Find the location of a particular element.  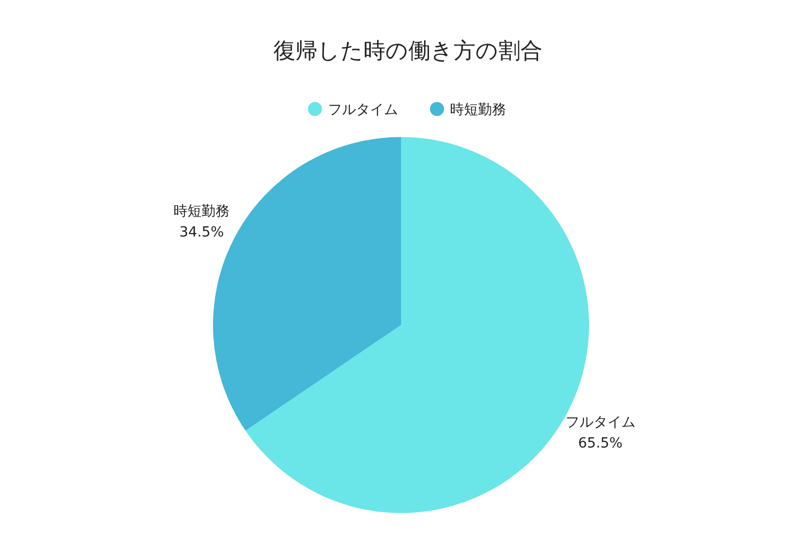

slice-label: フルタイム is located at coordinates (600, 422).